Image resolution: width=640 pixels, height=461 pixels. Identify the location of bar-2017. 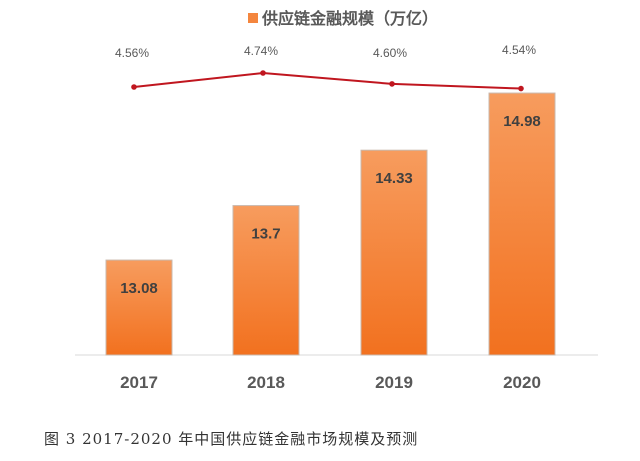
(139, 307).